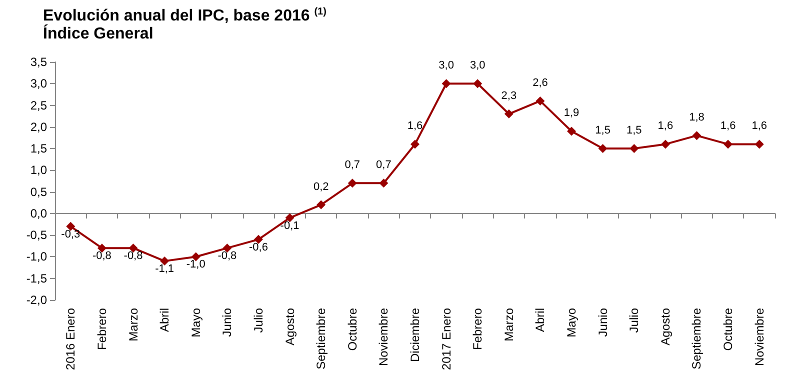 Image resolution: width=805 pixels, height=388 pixels. What do you see at coordinates (39, 83) in the screenshot?
I see `y-tick-label: 3,0` at bounding box center [39, 83].